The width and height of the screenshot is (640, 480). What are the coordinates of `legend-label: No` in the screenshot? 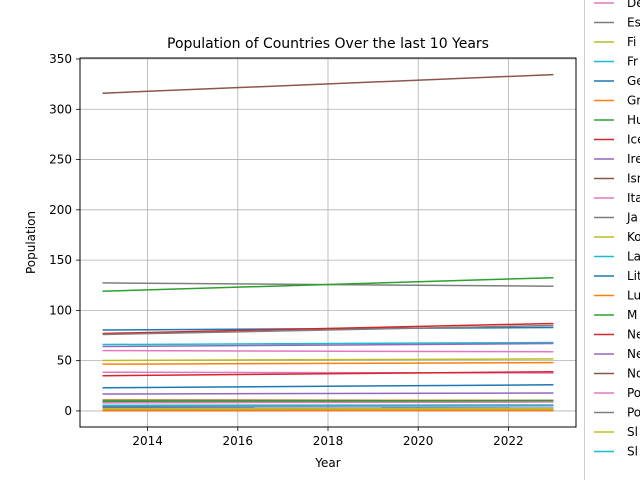 It's located at (633, 374).